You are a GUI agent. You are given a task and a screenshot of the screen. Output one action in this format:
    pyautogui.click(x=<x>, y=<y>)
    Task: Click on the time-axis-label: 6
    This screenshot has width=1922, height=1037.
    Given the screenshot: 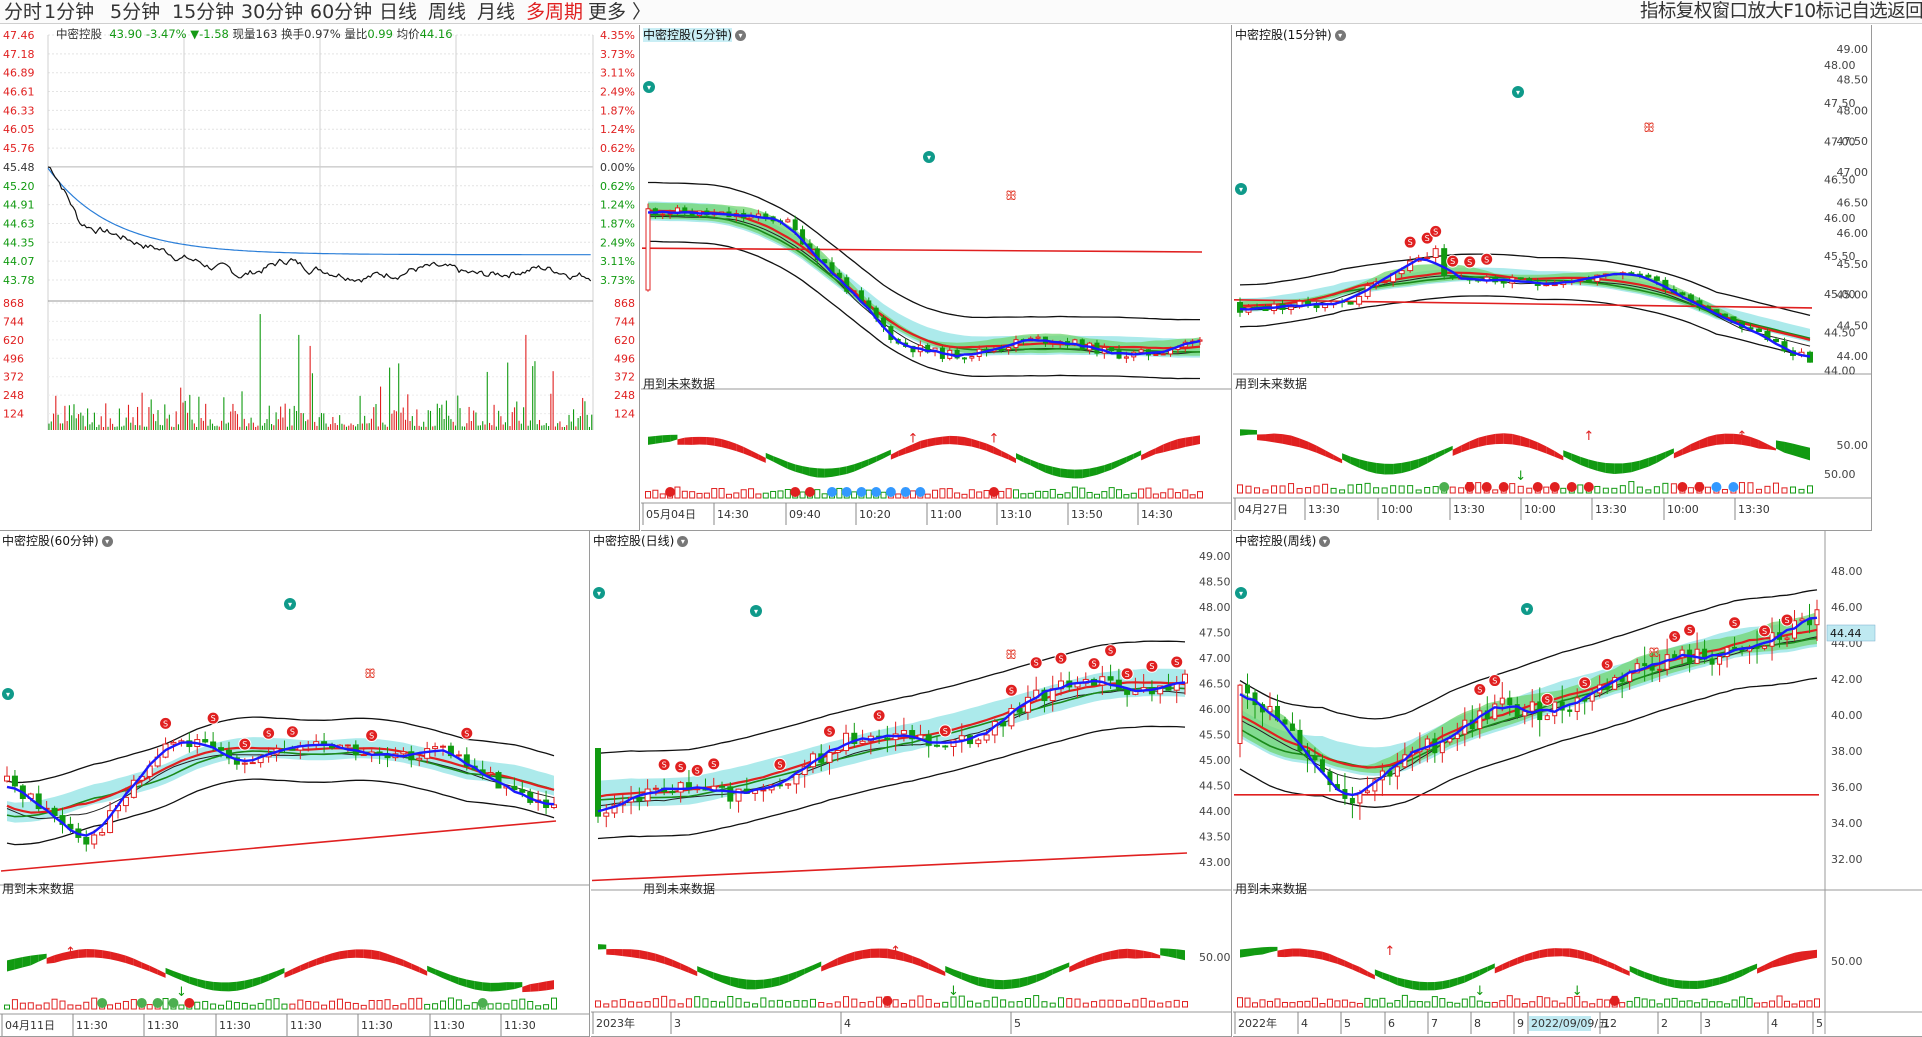 What is the action you would take?
    pyautogui.click(x=1391, y=1023)
    